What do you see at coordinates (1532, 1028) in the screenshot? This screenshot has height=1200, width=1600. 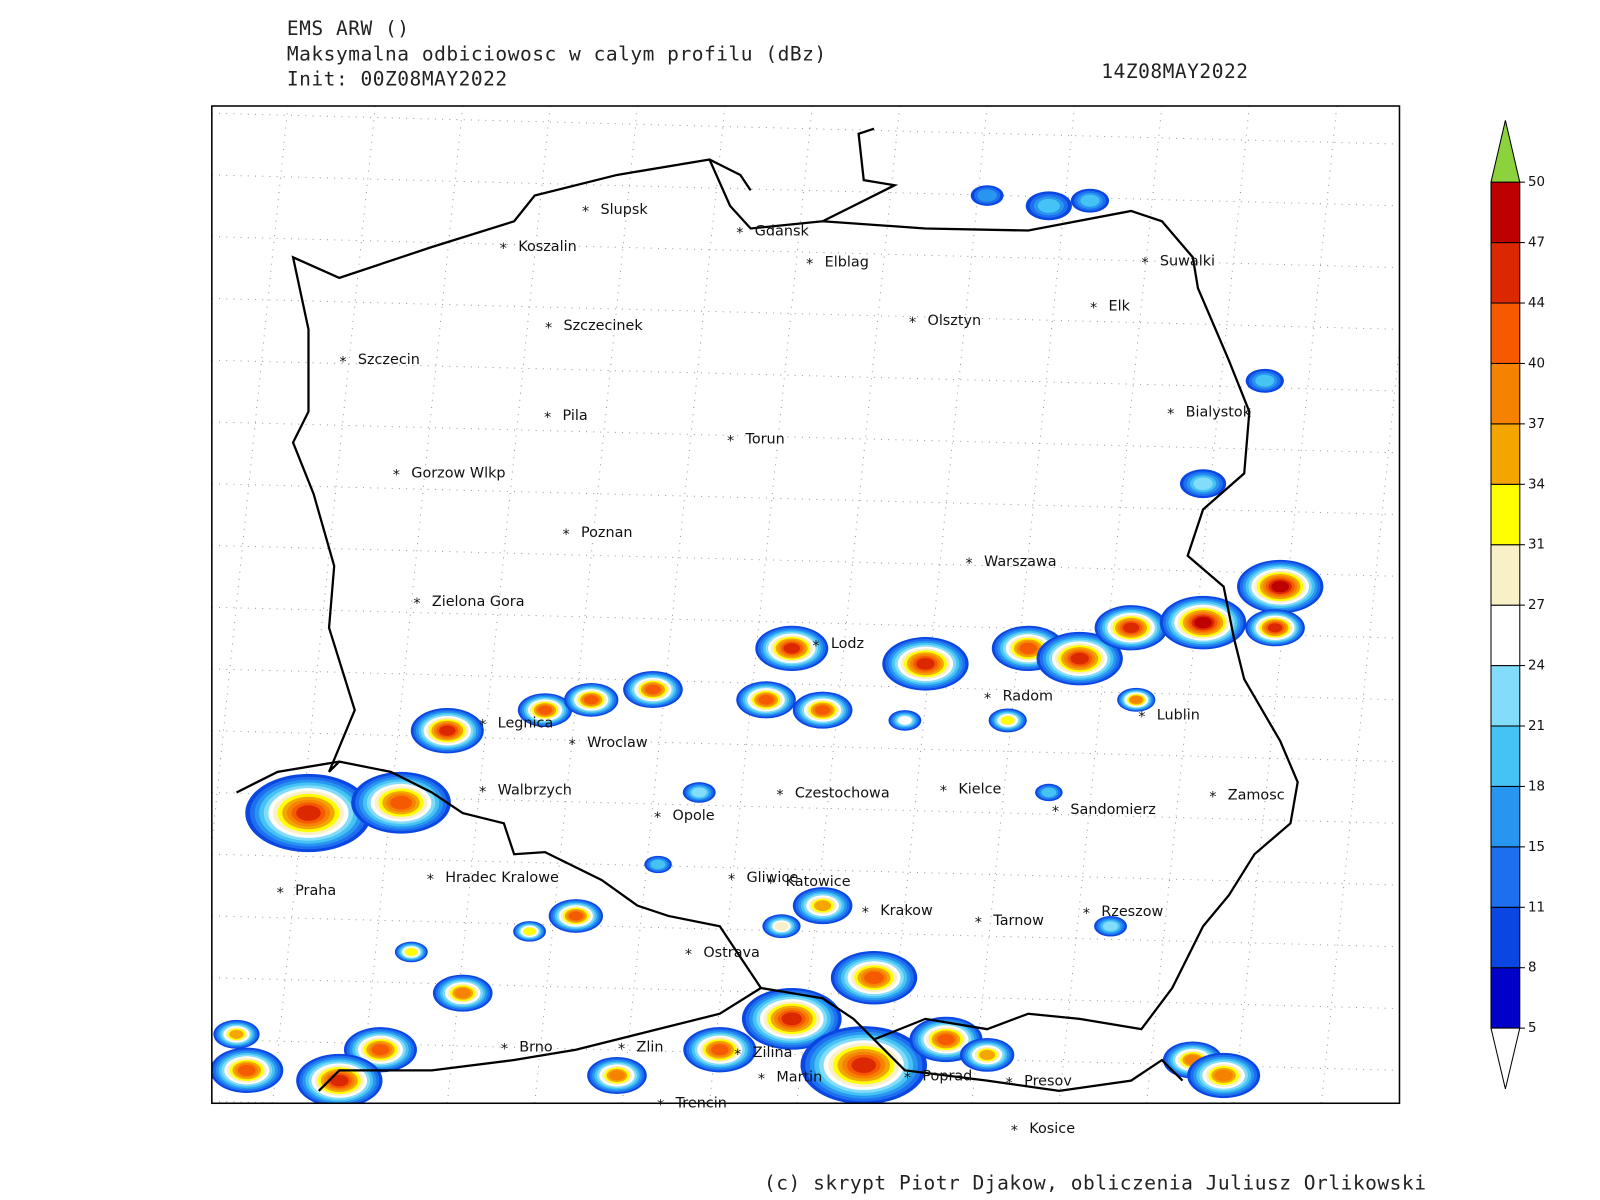 I see `colorbar-tick-label: 5` at bounding box center [1532, 1028].